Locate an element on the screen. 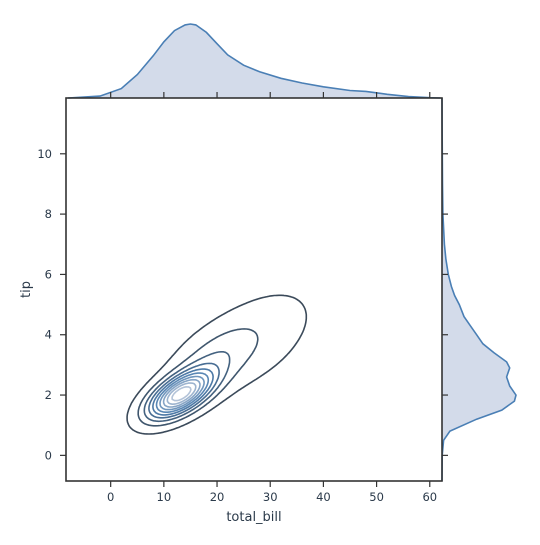  x-tick-label: 10 is located at coordinates (164, 497).